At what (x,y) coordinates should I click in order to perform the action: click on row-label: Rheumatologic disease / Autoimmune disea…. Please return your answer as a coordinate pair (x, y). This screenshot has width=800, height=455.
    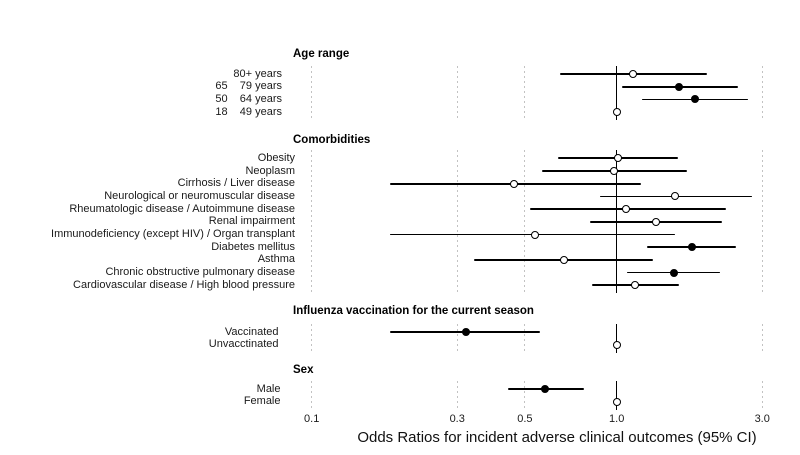
    Looking at the image, I should click on (182, 208).